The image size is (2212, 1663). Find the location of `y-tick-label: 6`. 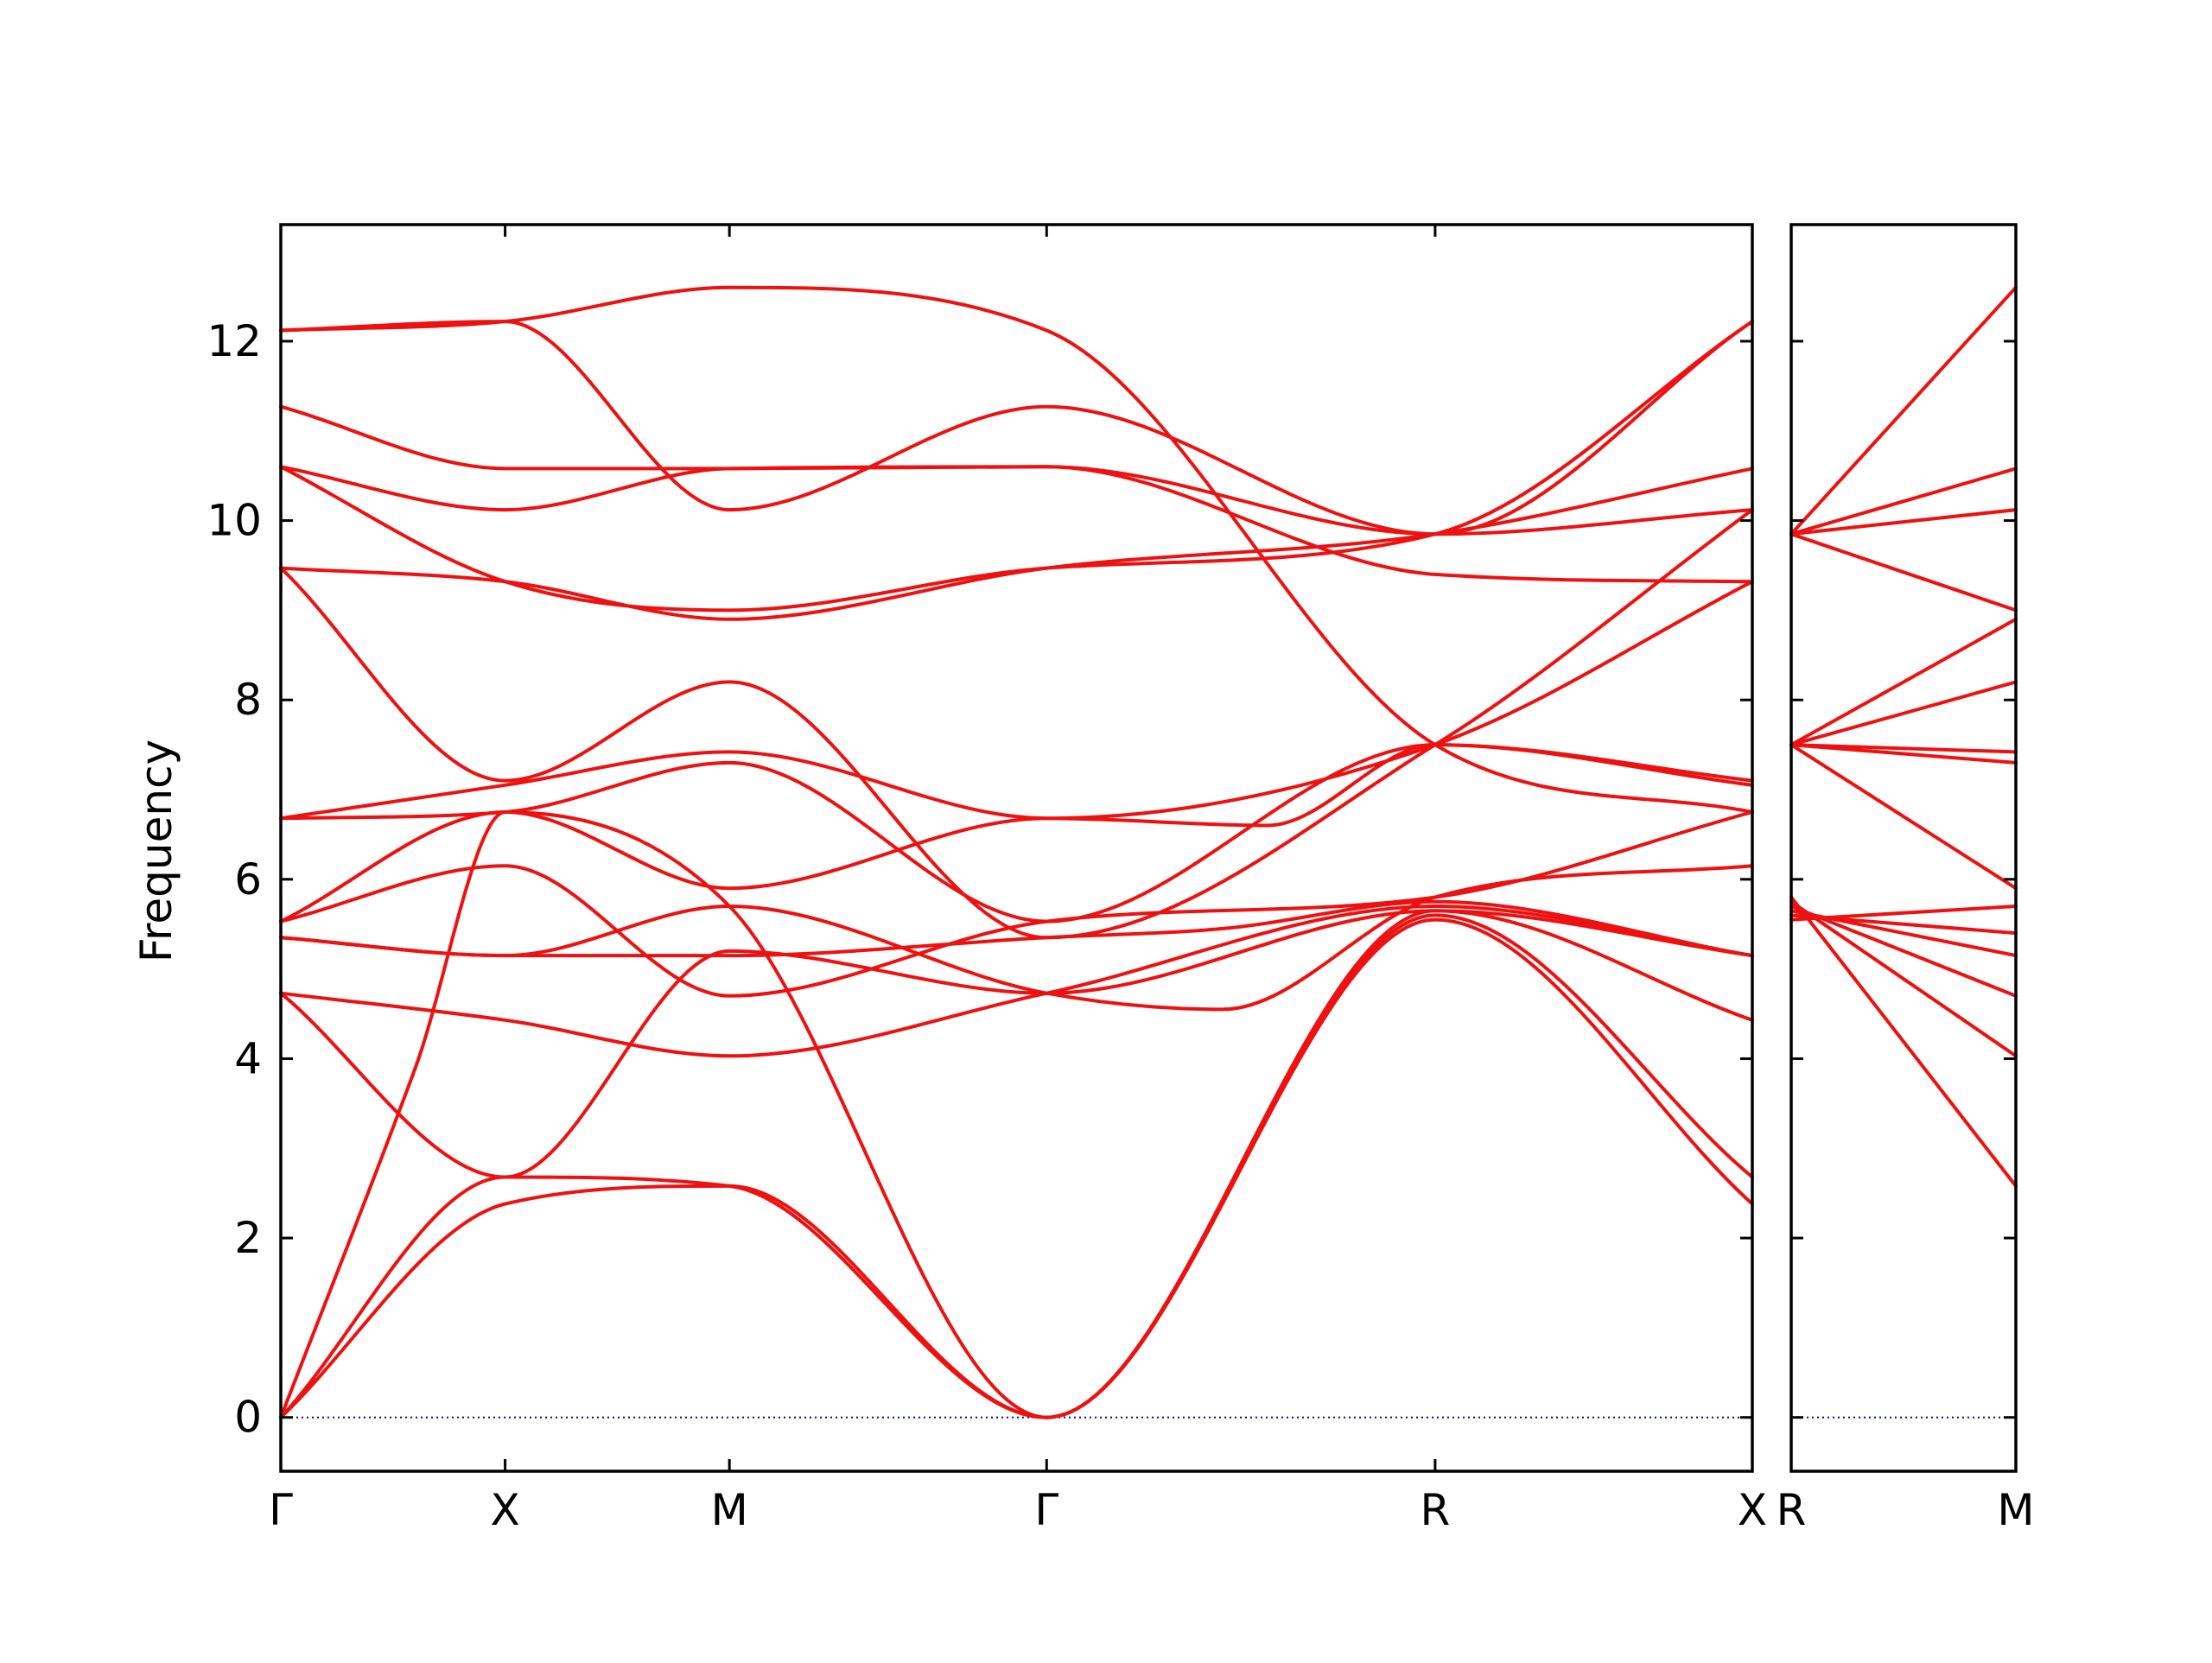

y-tick-label: 6 is located at coordinates (248, 879).